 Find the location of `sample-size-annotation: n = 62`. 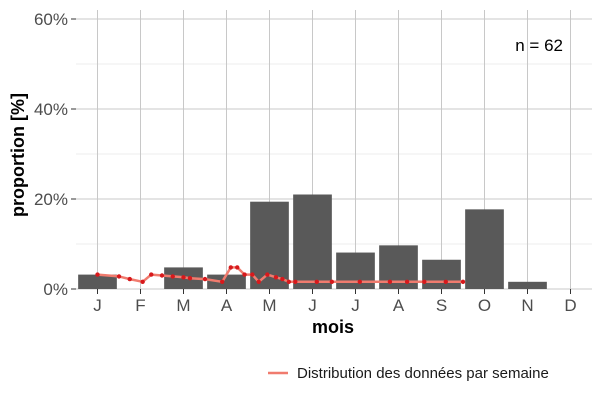

sample-size-annotation: n = 62 is located at coordinates (539, 45).